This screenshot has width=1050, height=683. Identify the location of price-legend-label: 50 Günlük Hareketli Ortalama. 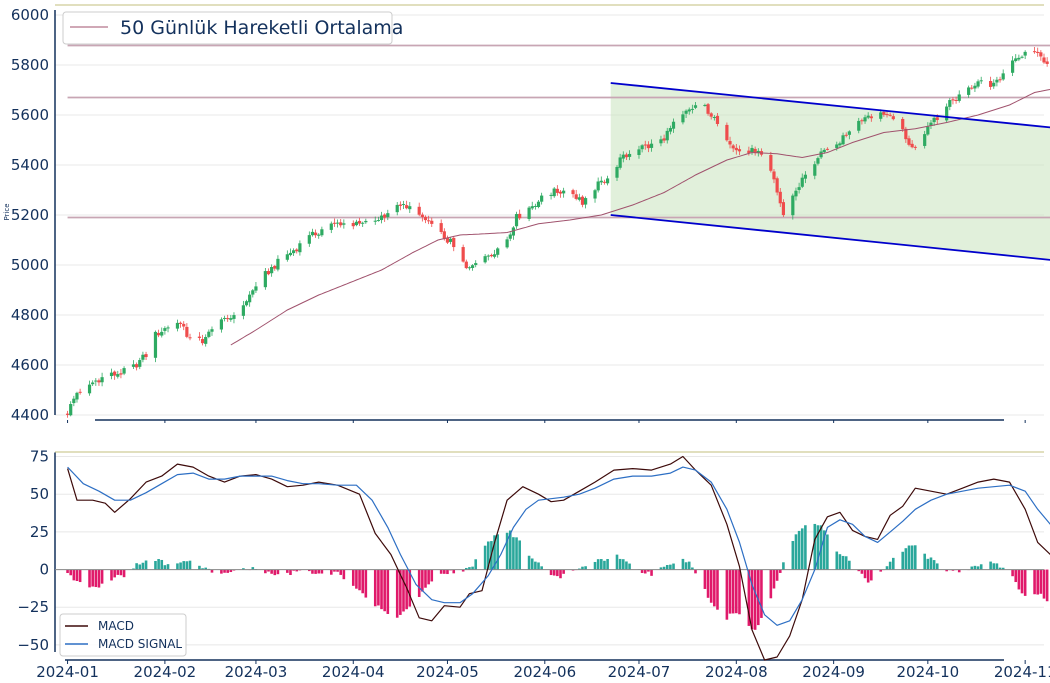
(261, 28).